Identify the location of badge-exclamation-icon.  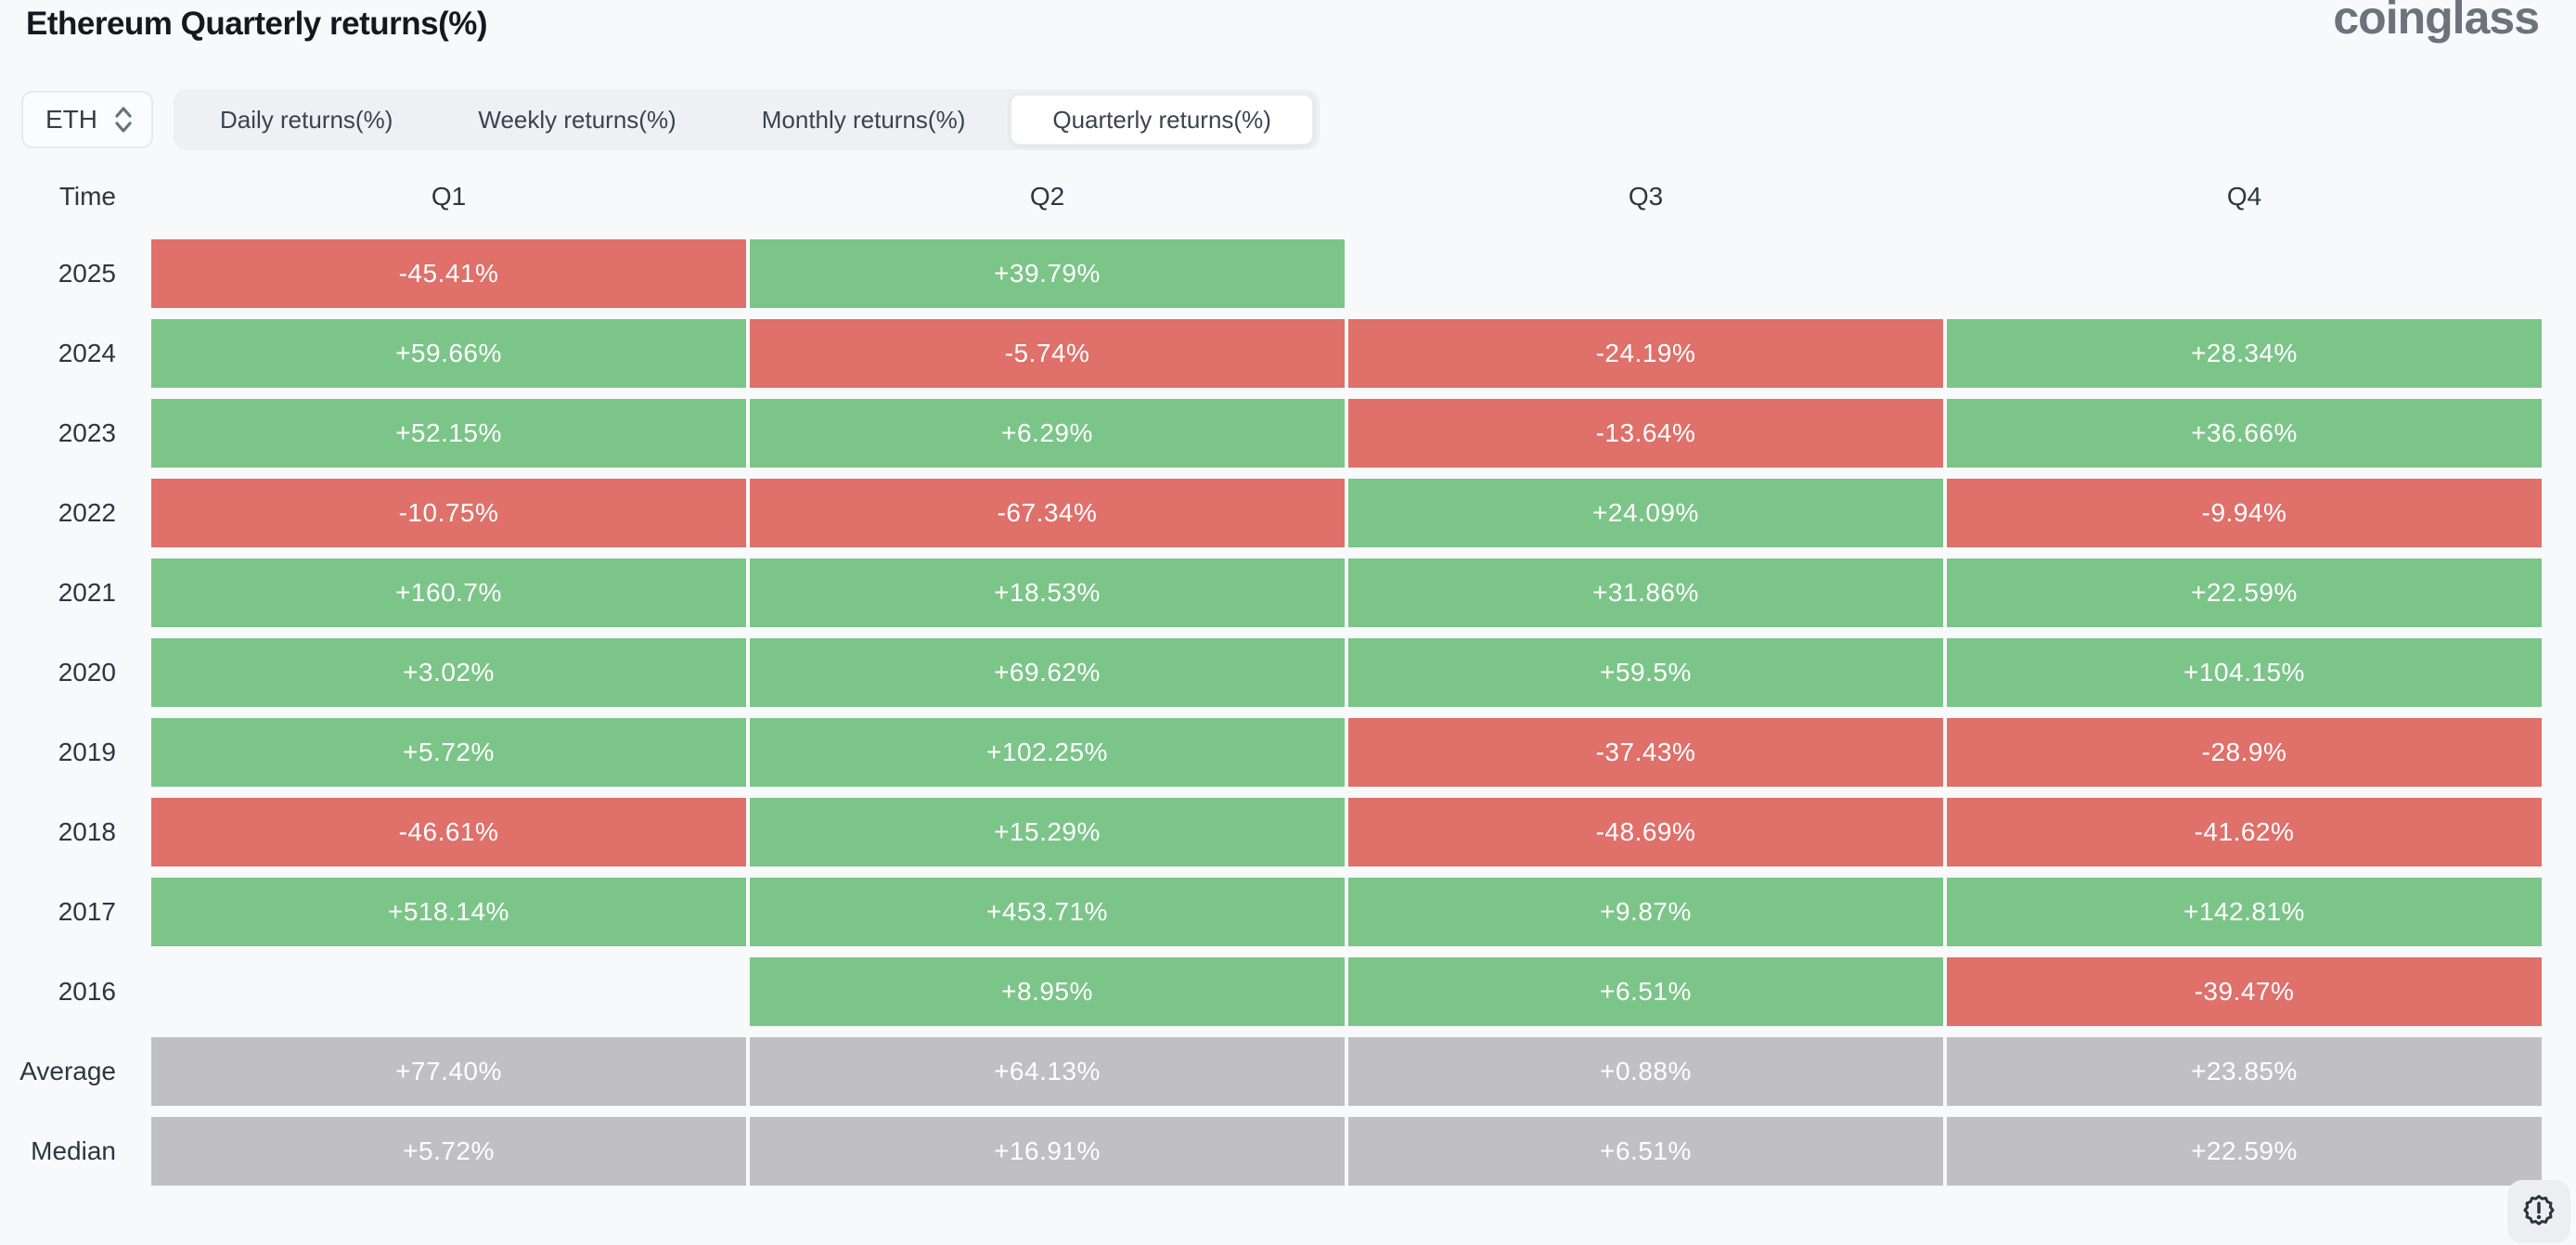
(2539, 1212).